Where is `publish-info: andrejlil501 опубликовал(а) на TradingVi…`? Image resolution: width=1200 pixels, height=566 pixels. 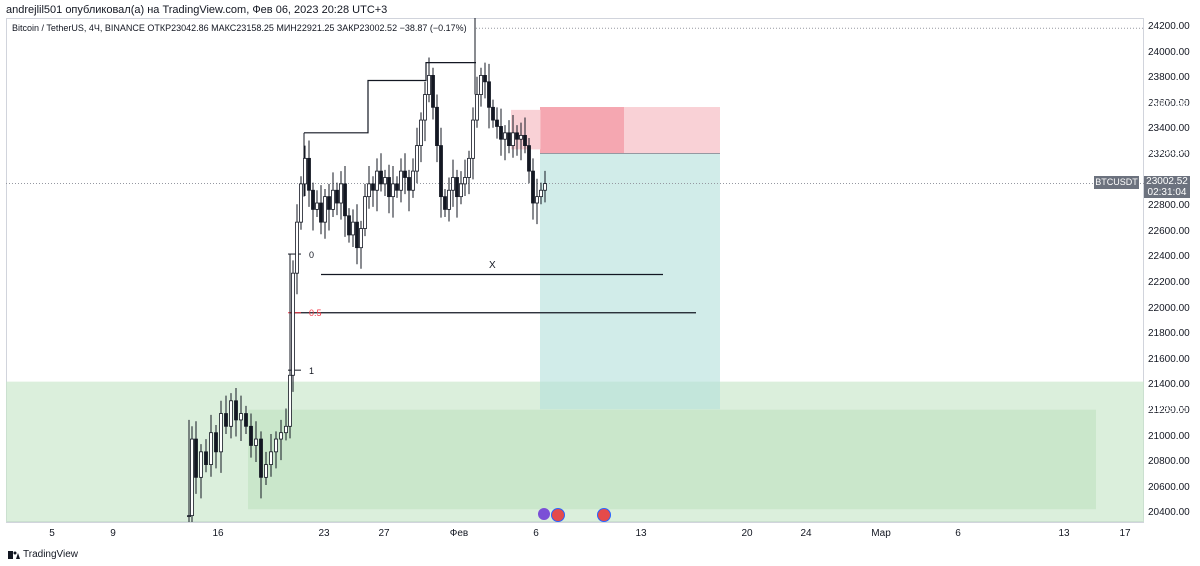 publish-info: andrejlil501 опубликовал(а) на TradingVi… is located at coordinates (197, 10).